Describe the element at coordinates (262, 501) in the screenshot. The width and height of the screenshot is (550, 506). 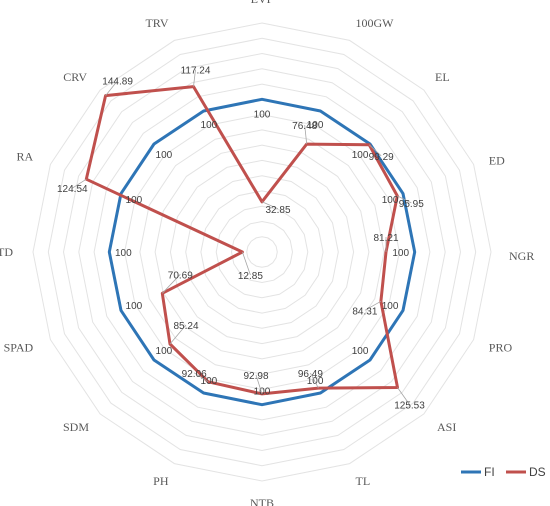
I see `axis-label-ntb: NTB` at that location.